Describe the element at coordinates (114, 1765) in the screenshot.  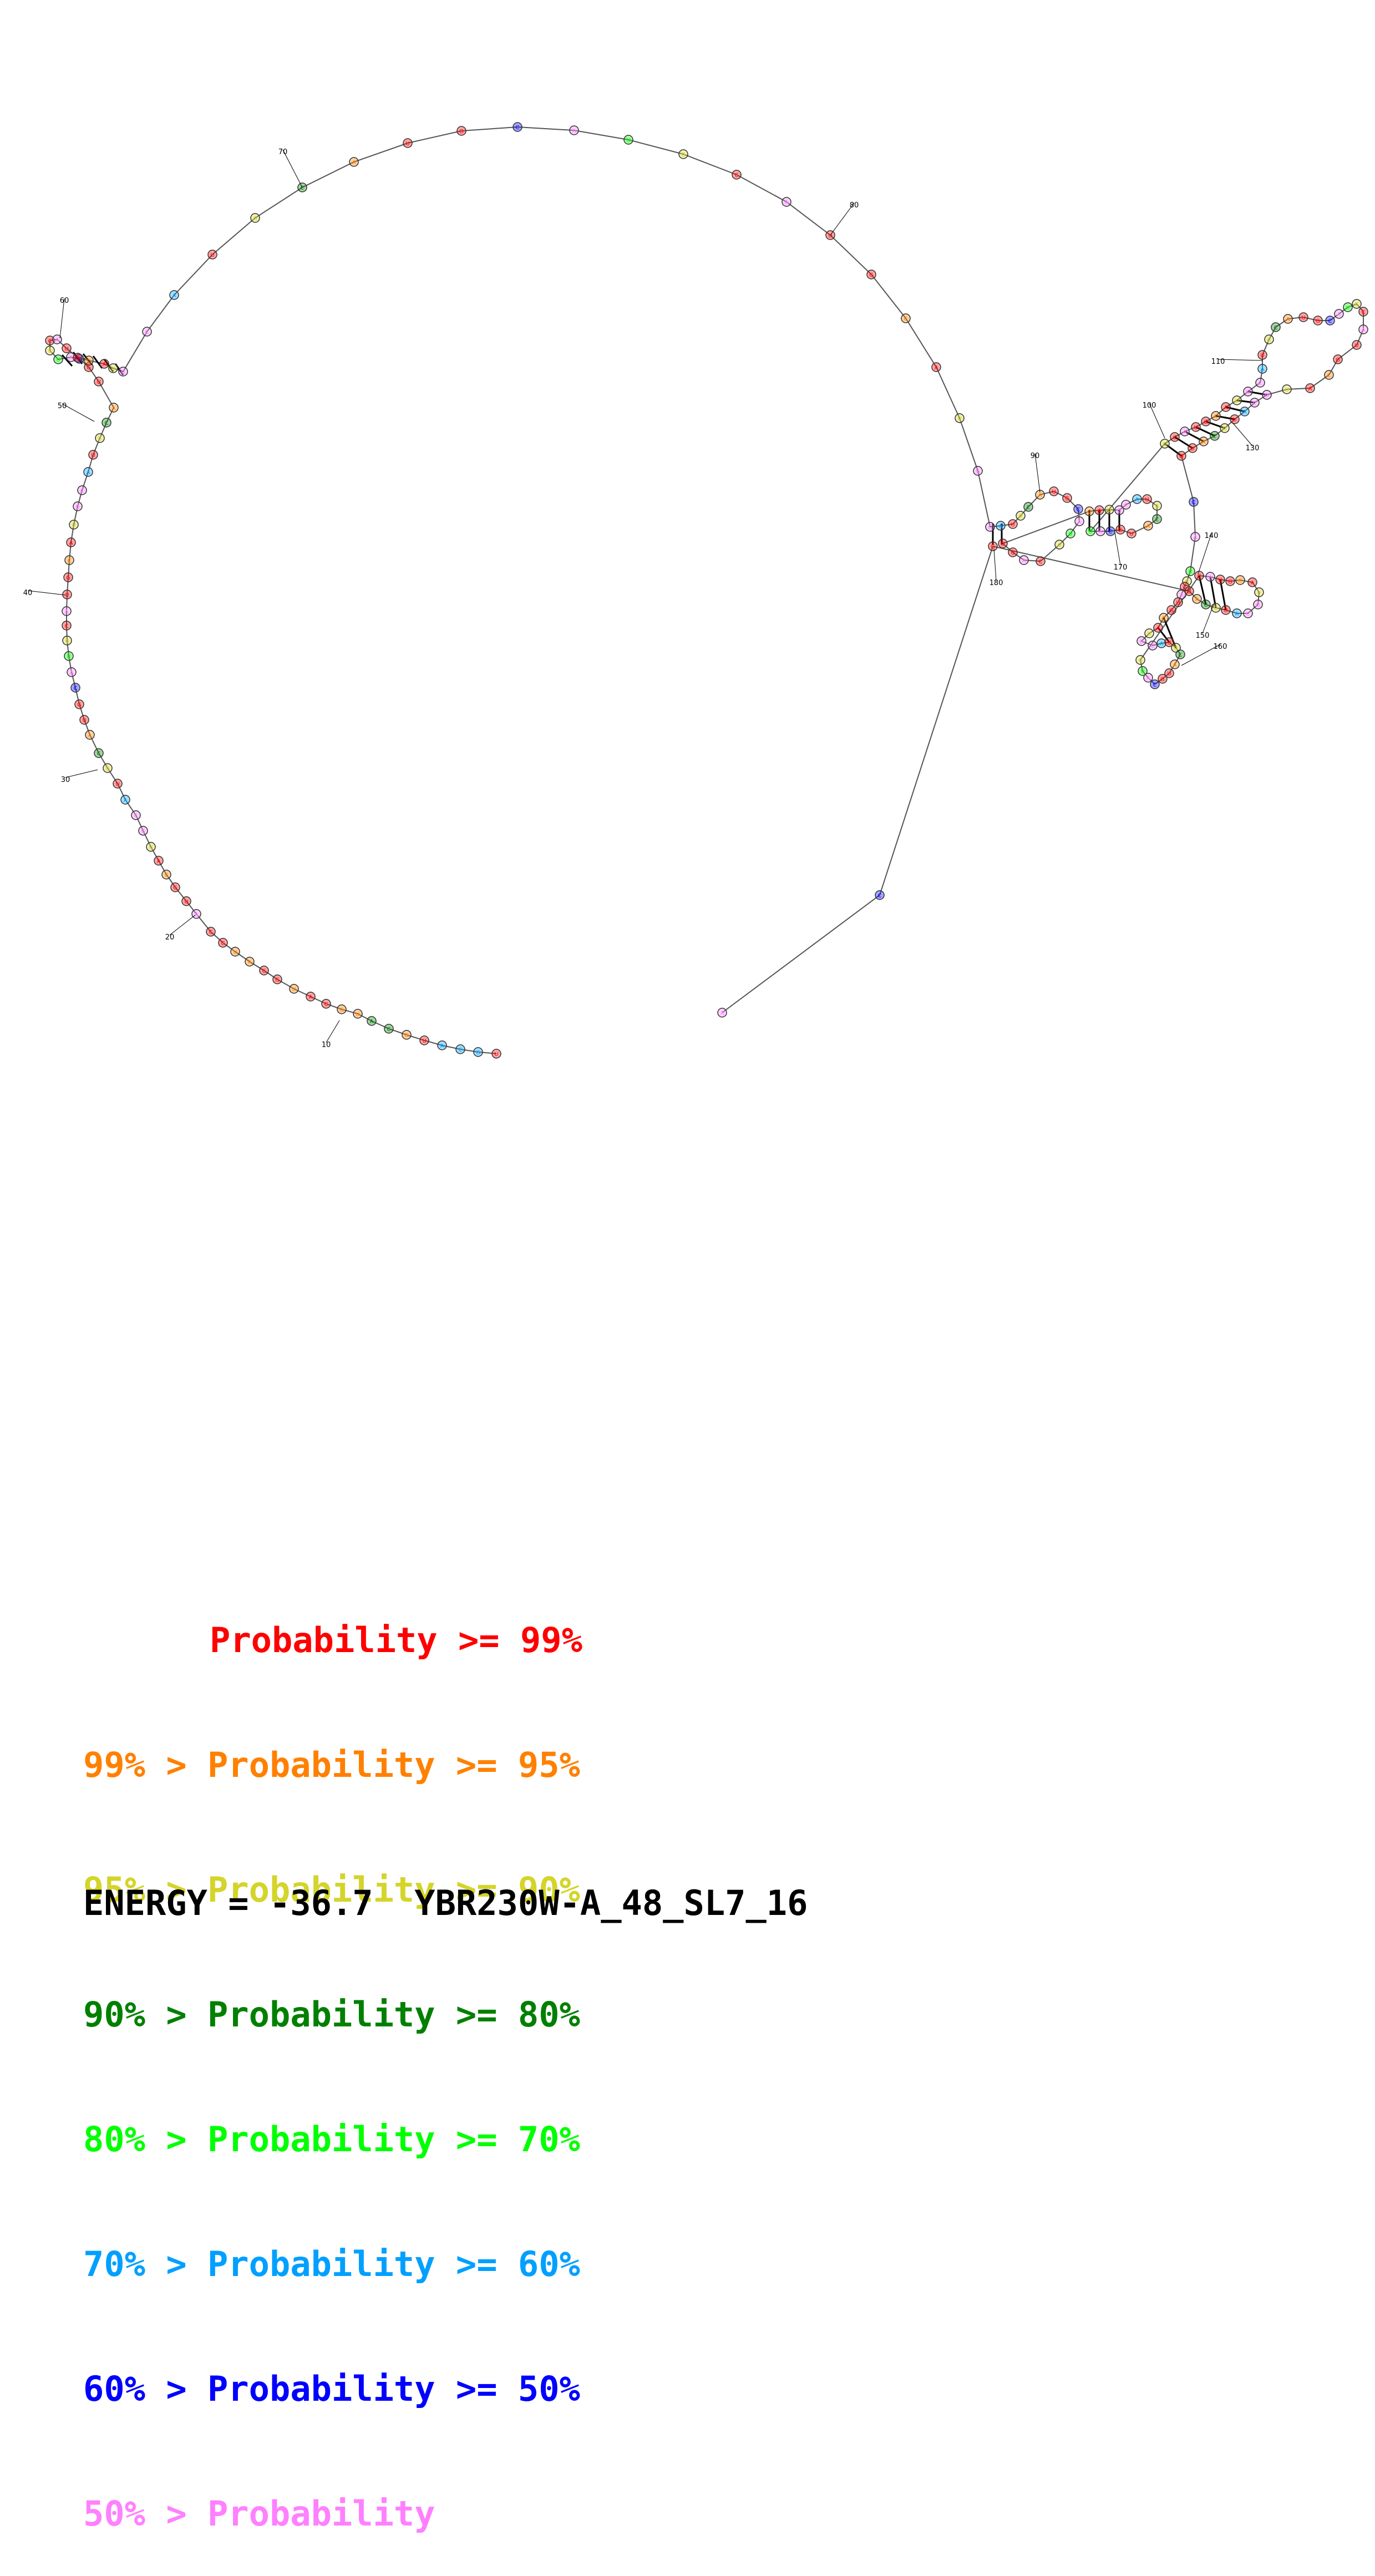
I see `legend-lower: 99%` at that location.